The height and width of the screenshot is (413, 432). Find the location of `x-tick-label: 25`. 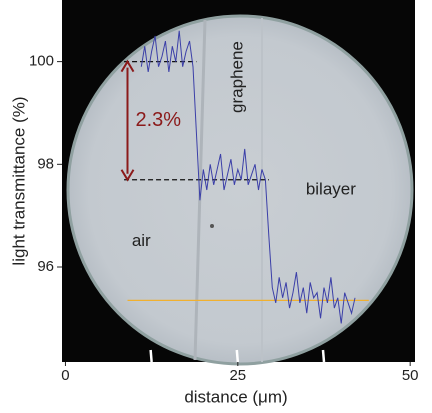

x-tick-label: 25 is located at coordinates (237, 375).